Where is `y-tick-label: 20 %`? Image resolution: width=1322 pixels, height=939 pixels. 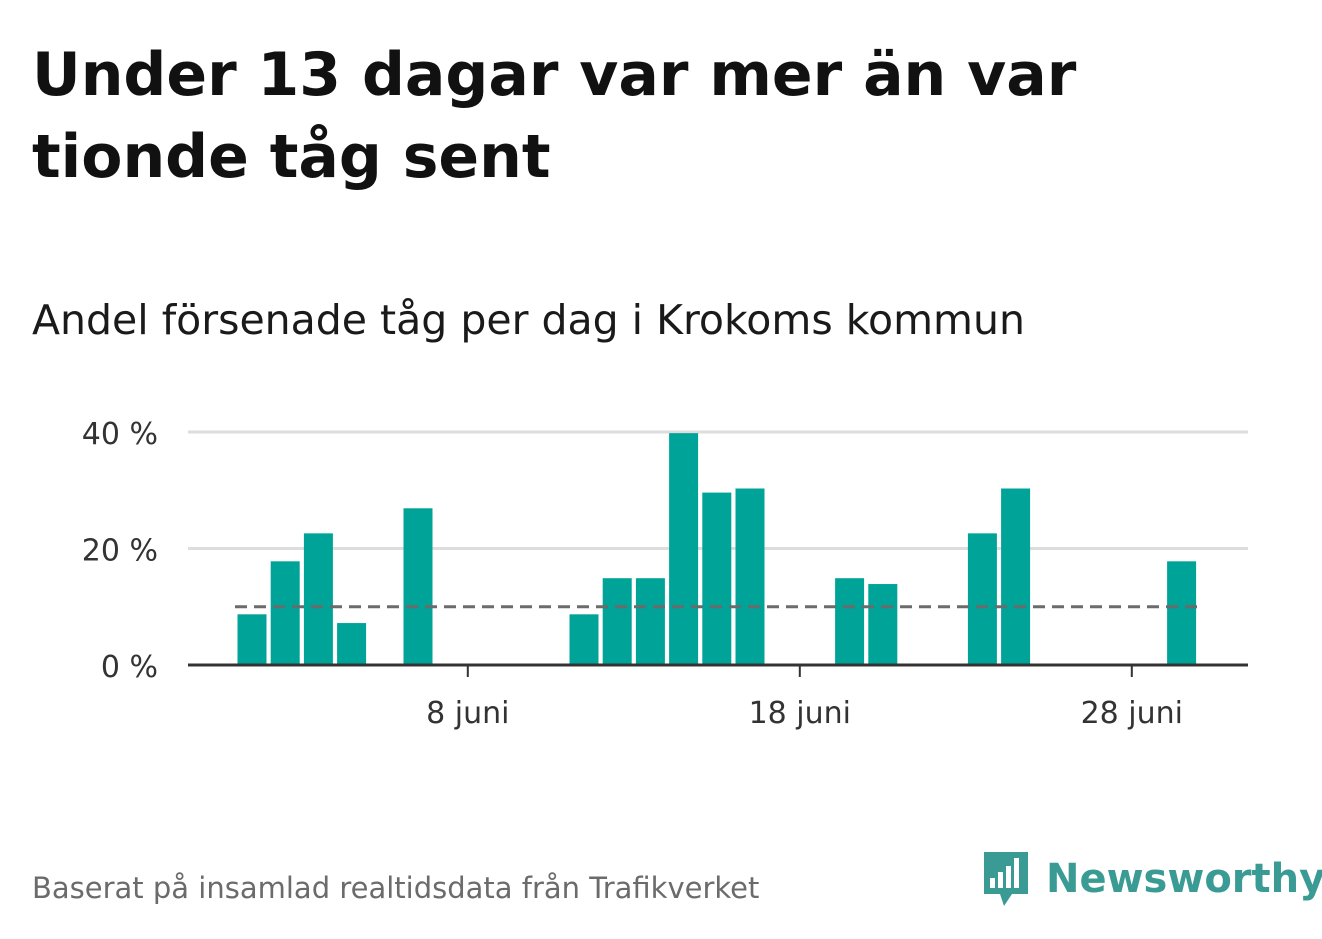 y-tick-label: 20 % is located at coordinates (120, 551).